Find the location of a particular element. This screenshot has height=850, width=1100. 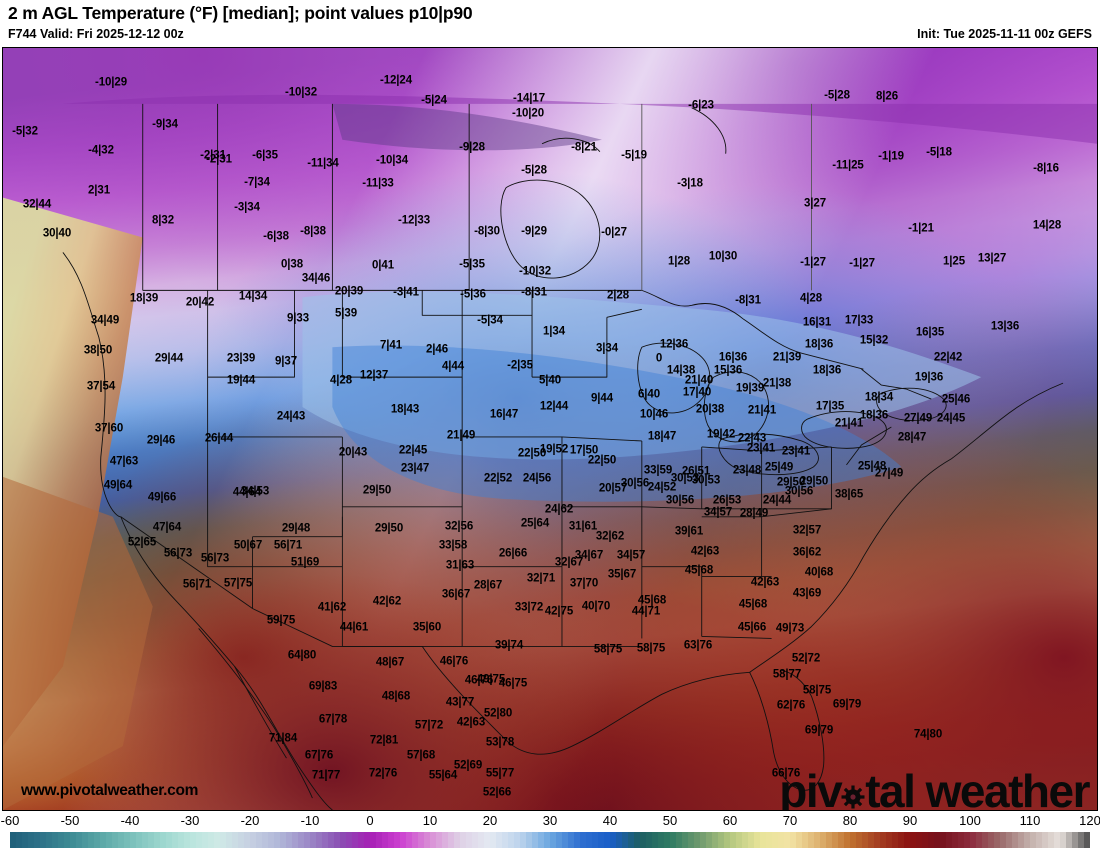

point-value-label: 9|44 is located at coordinates (602, 398).